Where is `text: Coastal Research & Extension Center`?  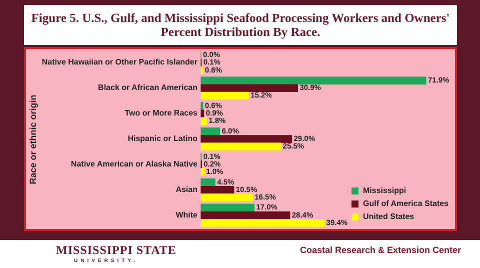 text: Coastal Research & Extension Center is located at coordinates (381, 250).